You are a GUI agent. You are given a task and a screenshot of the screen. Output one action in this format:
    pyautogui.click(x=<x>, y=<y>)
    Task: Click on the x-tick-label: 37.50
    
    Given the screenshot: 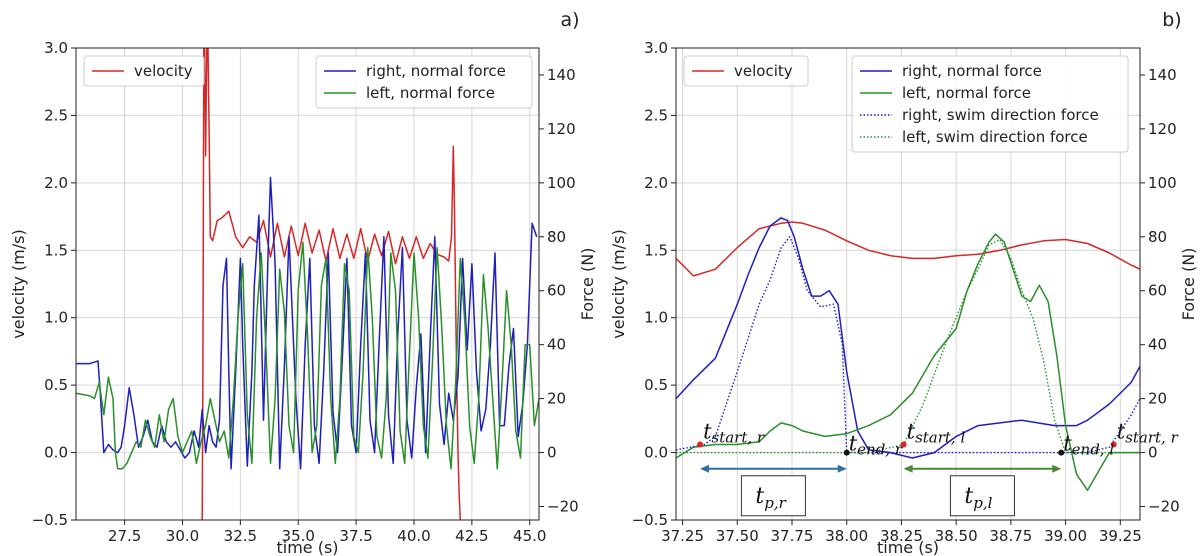 What is the action you would take?
    pyautogui.click(x=737, y=536)
    